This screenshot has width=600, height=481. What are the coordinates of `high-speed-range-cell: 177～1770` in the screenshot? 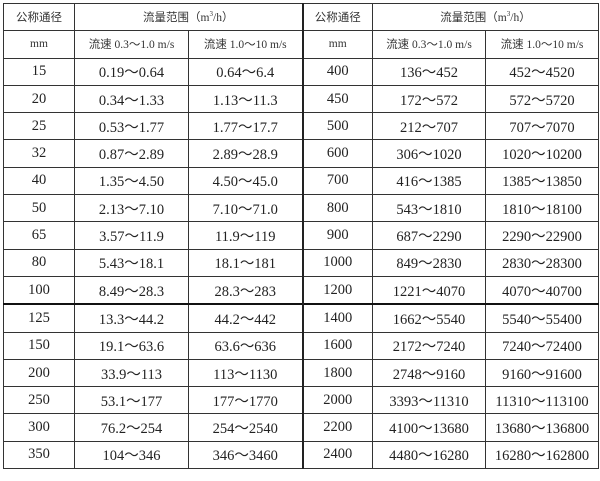 It's located at (245, 400).